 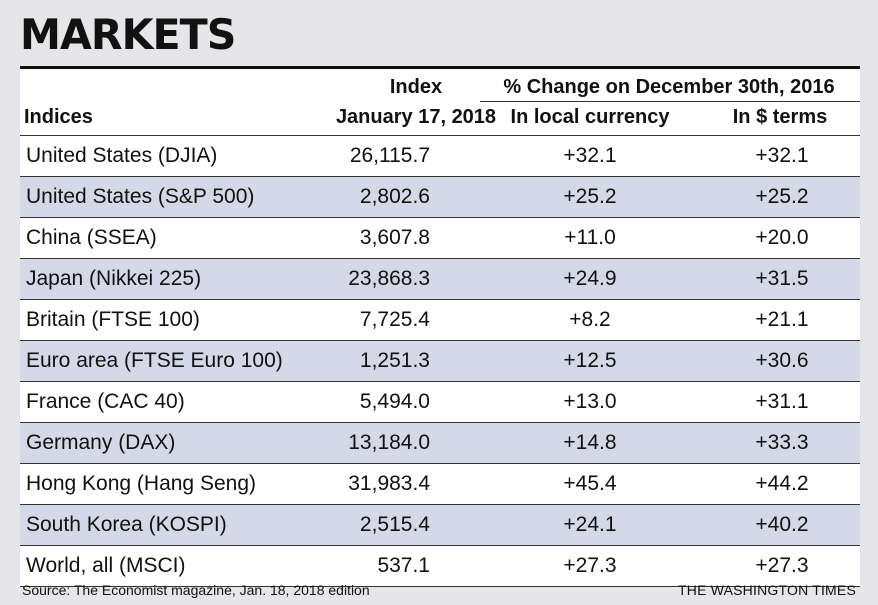 I want to click on dollar-change-cell: +31.1, so click(x=782, y=401).